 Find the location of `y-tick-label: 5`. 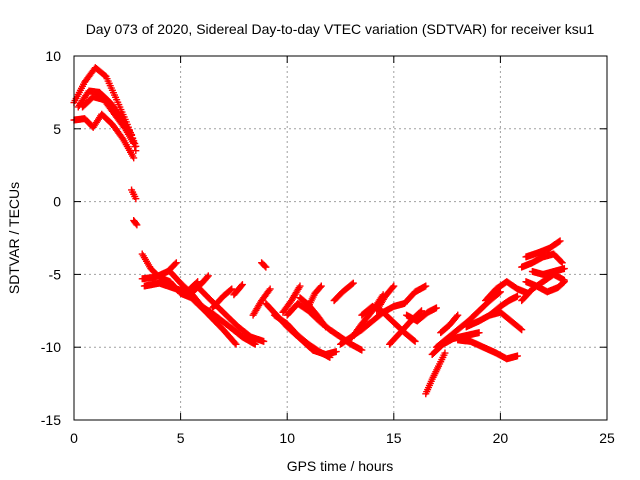

y-tick-label: 5 is located at coordinates (57, 129).